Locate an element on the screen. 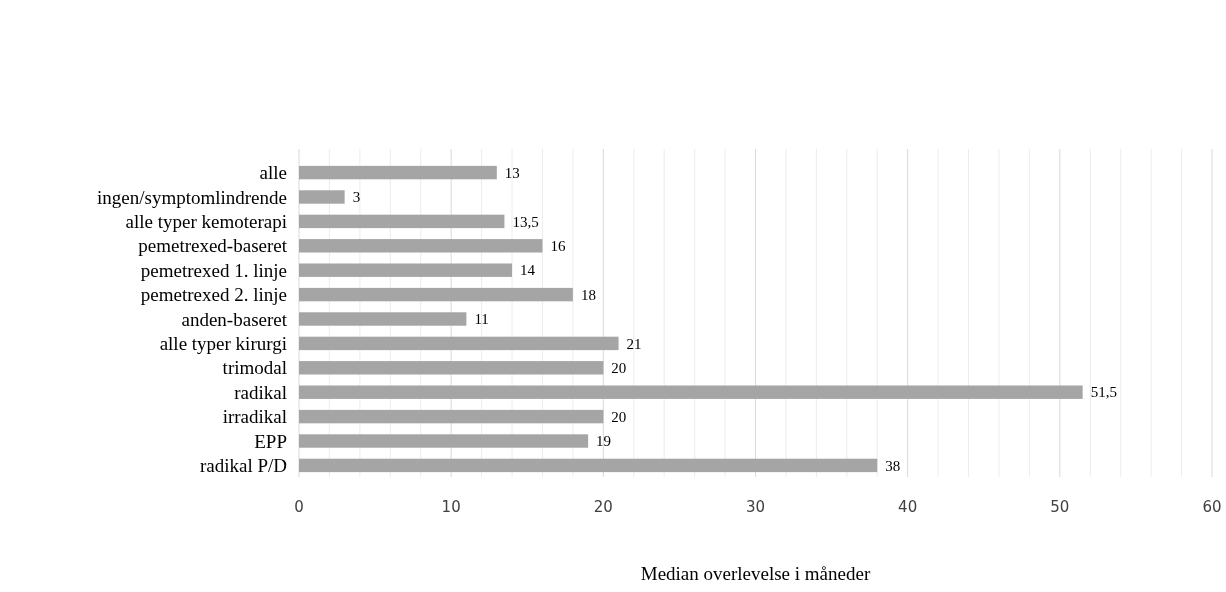 This screenshot has height=592, width=1226. y-tick-label: pemetrexed 2. linje is located at coordinates (213, 295).